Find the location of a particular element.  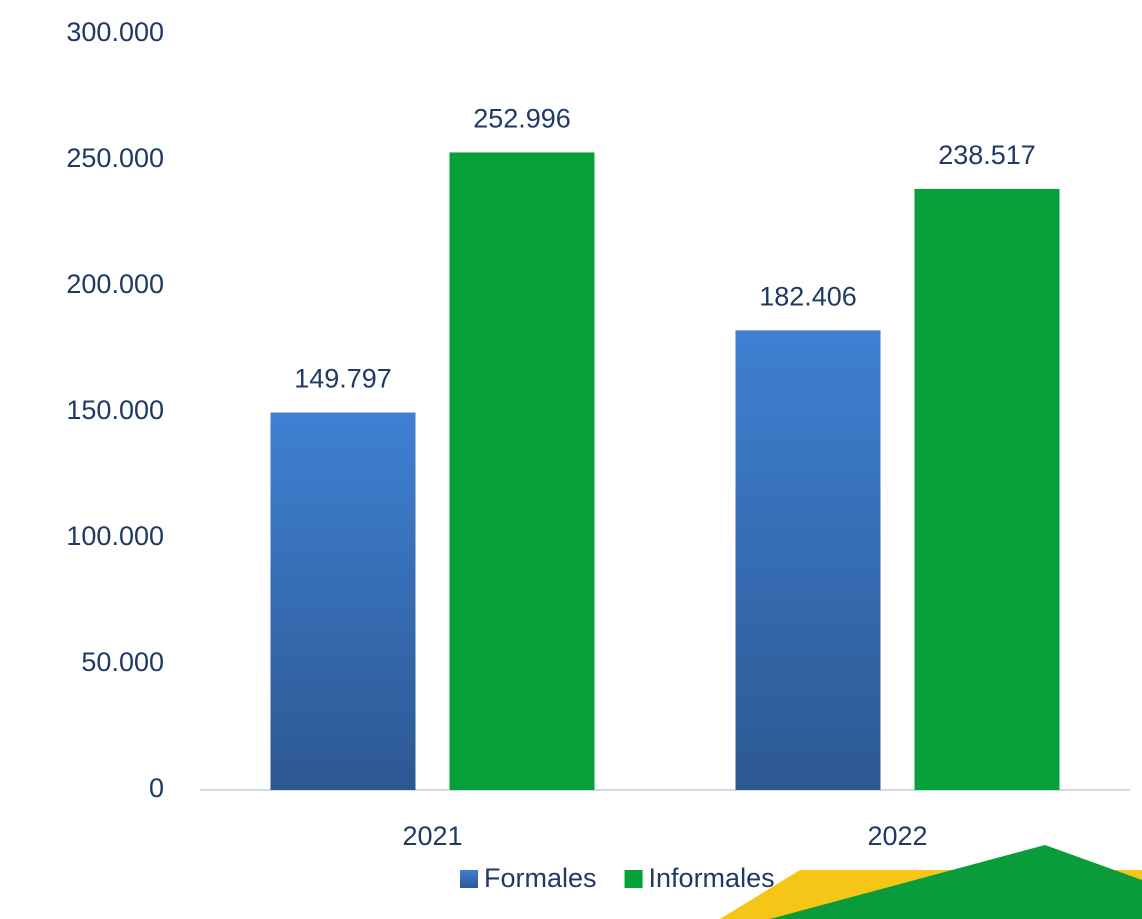

y-tick-label: 50.000 is located at coordinates (122, 662).